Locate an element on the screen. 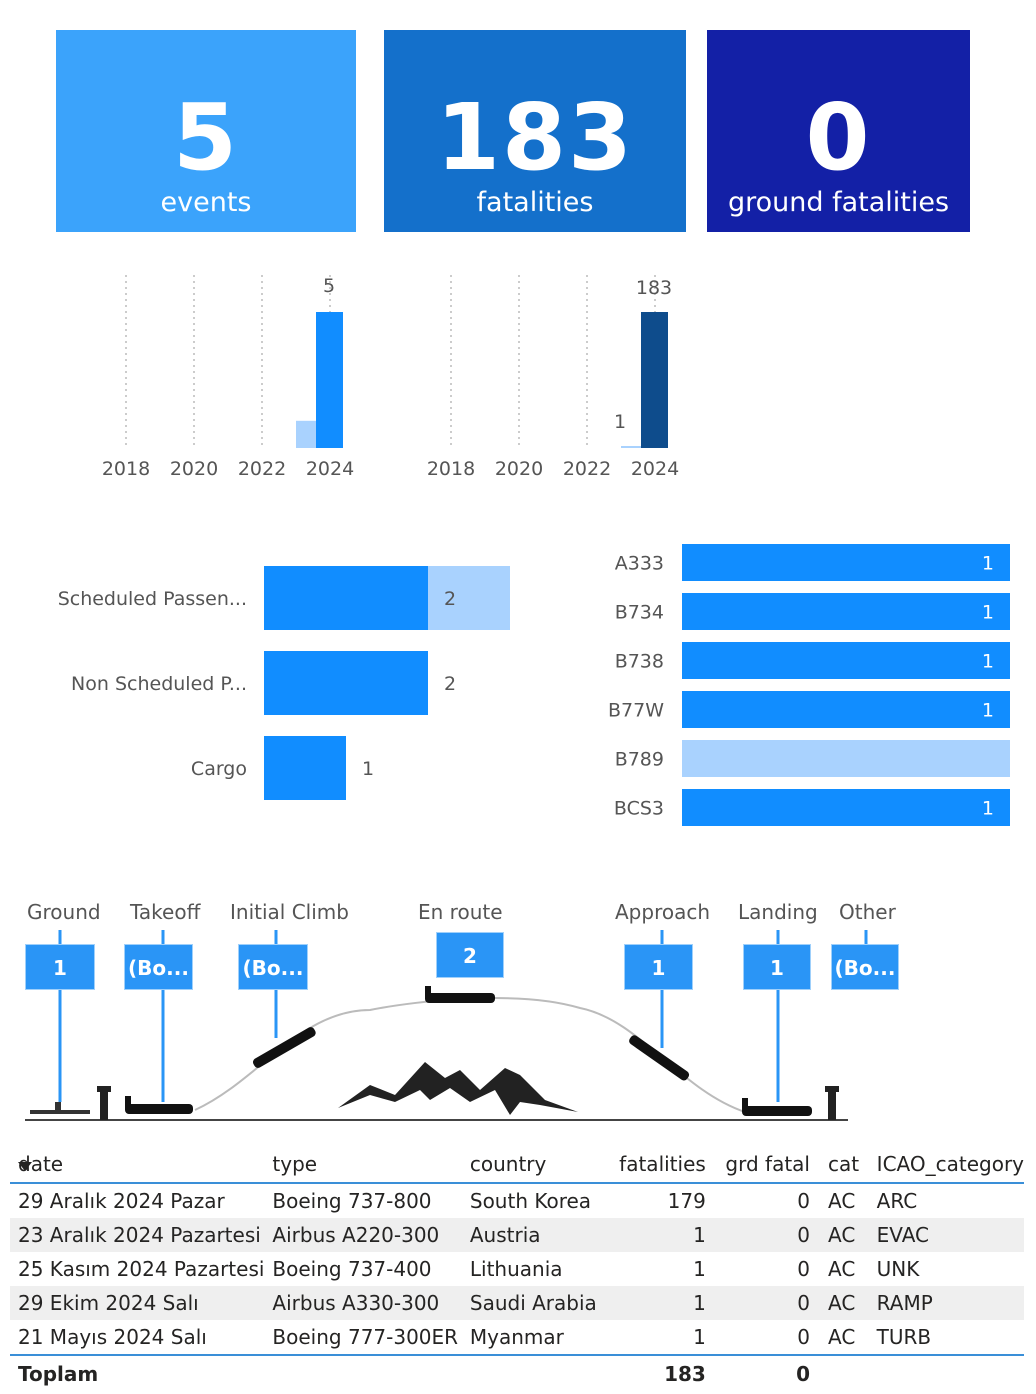 This screenshot has height=1394, width=1036. landing-plane-icon is located at coordinates (777, 1107).